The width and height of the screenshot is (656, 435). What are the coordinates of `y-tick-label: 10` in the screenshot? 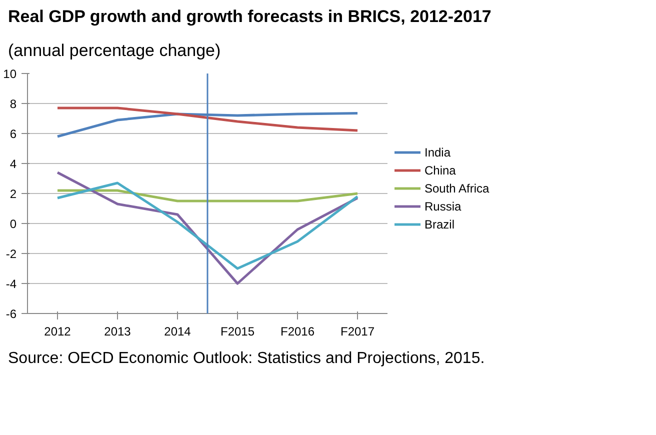 It's located at (10, 74).